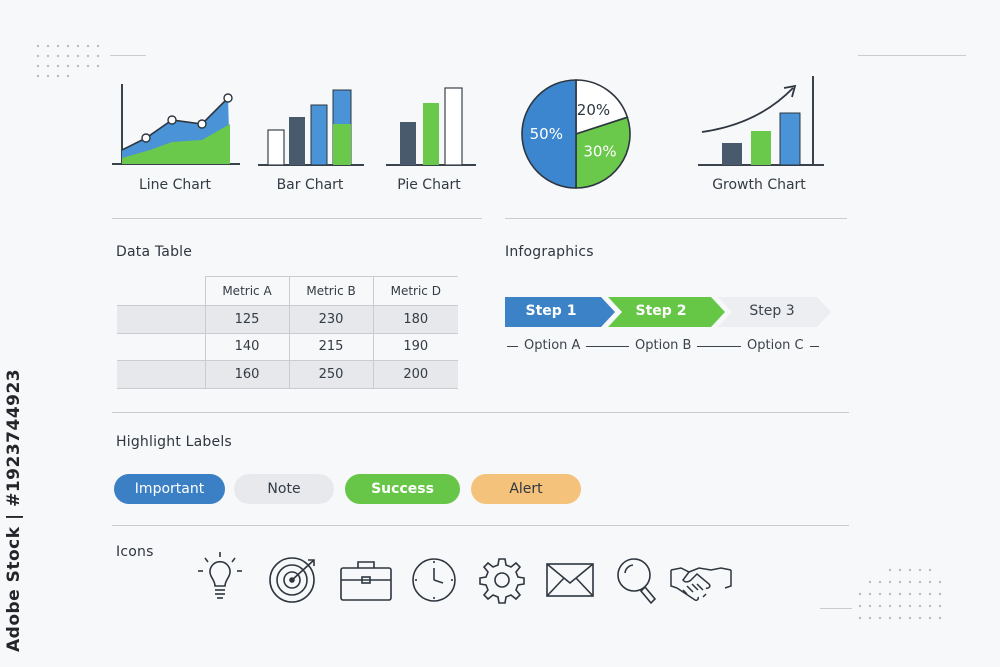 This screenshot has height=667, width=1000. Describe the element at coordinates (154, 252) in the screenshot. I see `data-table-title: Data Table` at that location.